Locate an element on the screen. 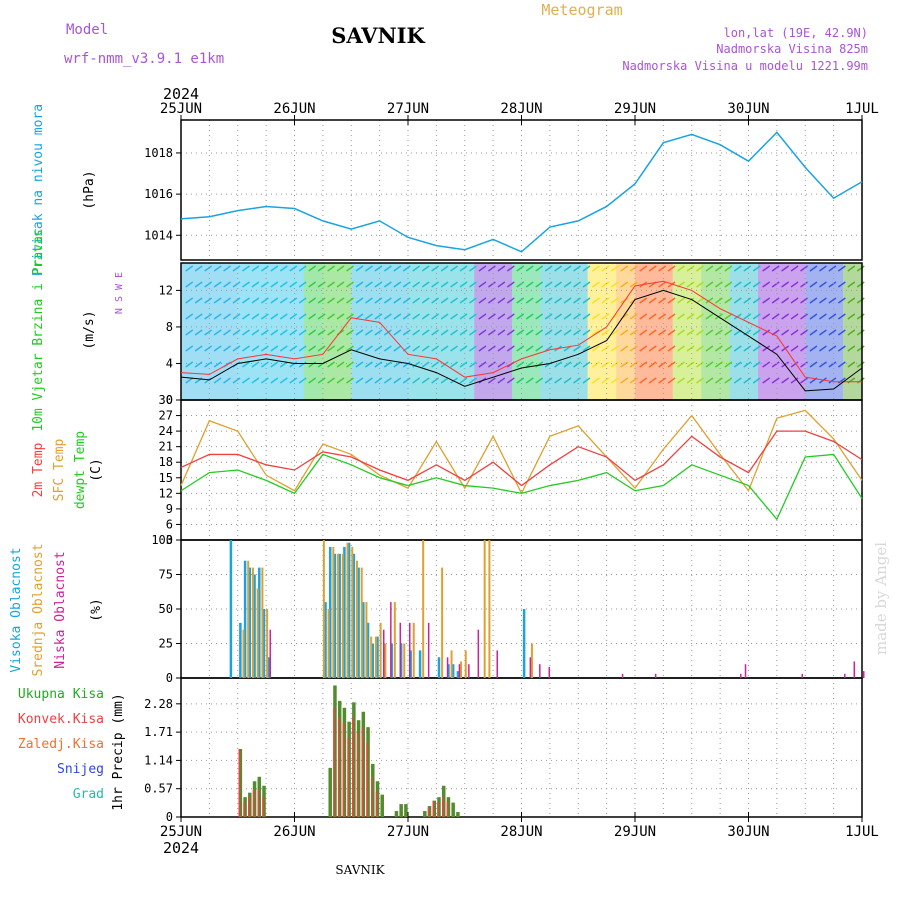 Image resolution: width=900 pixels, height=900 pixels. x-tick-label-top: 29JUN is located at coordinates (635, 109).